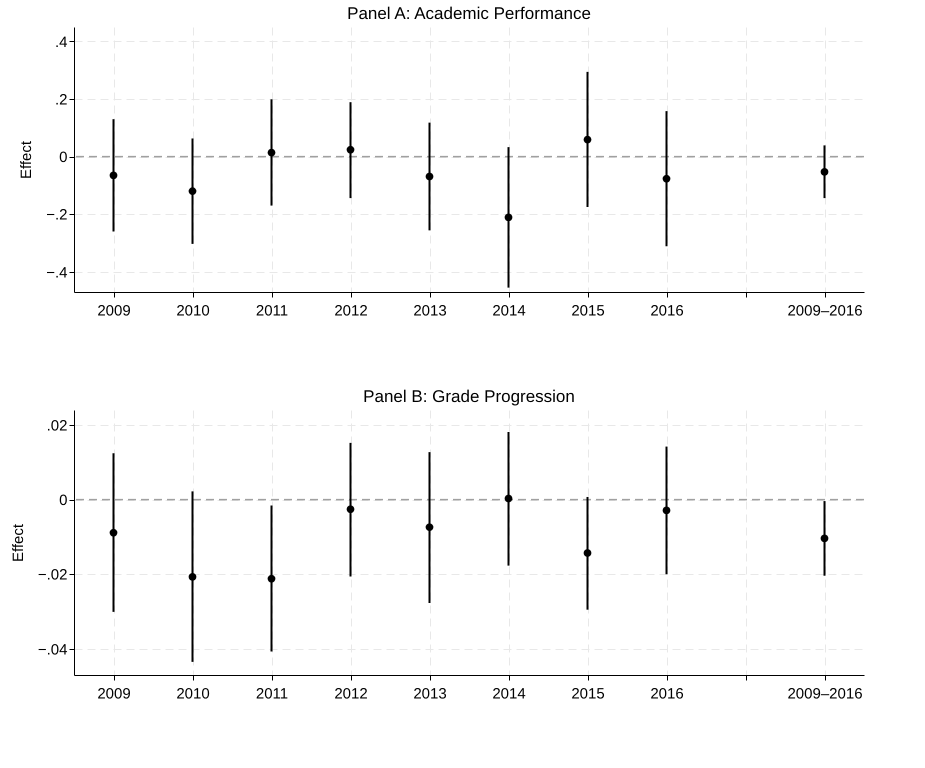 This screenshot has height=768, width=925. What do you see at coordinates (53, 649) in the screenshot?
I see `y-tick-label: −.04` at bounding box center [53, 649].